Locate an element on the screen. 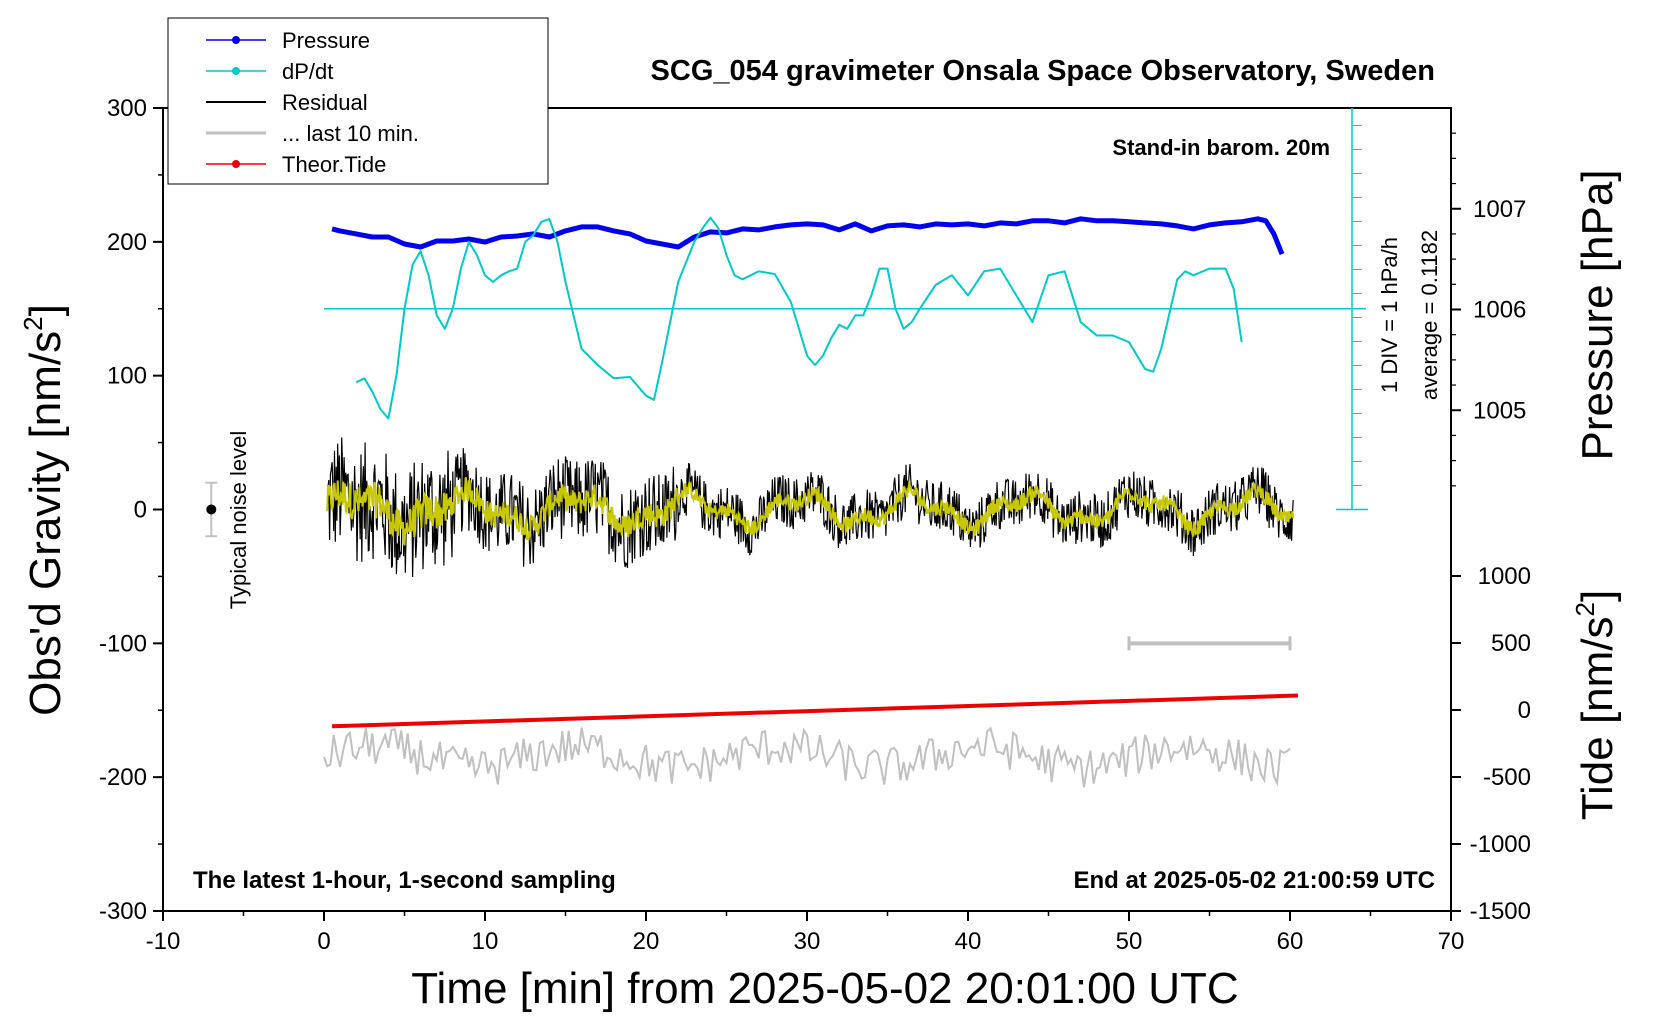 This screenshot has height=1020, width=1660. tide-axis-title-sup: 2 is located at coordinates (1585, 609).